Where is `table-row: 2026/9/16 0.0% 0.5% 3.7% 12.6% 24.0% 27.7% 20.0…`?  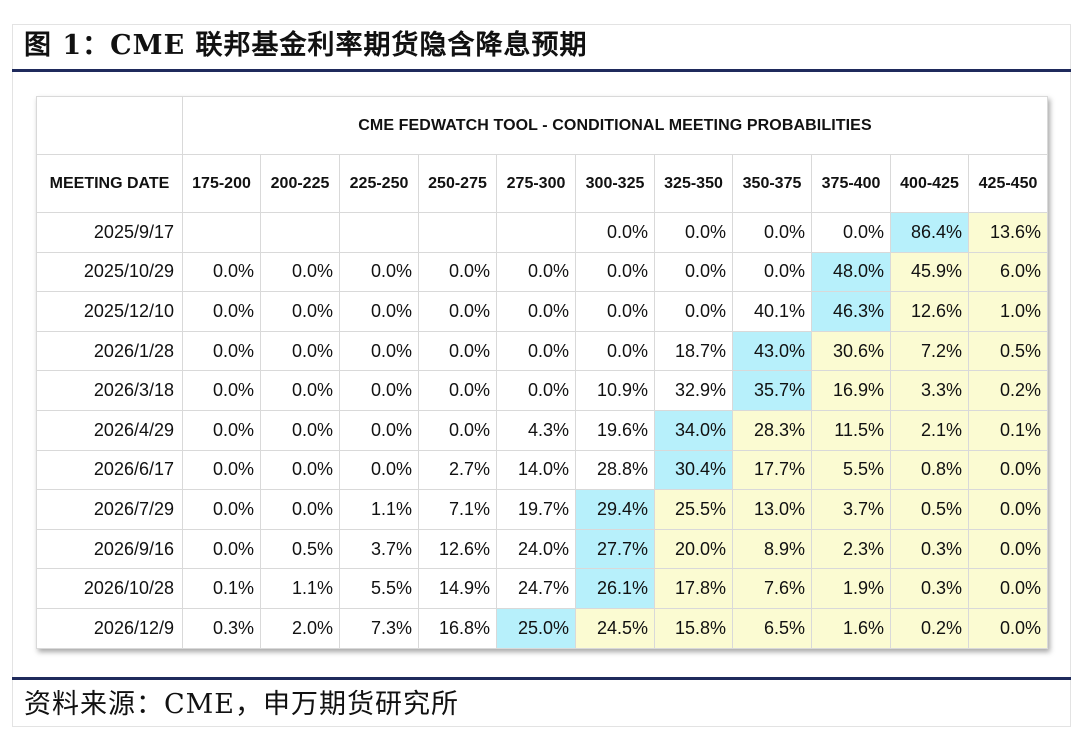 table-row: 2026/9/16 0.0% 0.5% 3.7% 12.6% 24.0% 27.7% 20.0… is located at coordinates (542, 549).